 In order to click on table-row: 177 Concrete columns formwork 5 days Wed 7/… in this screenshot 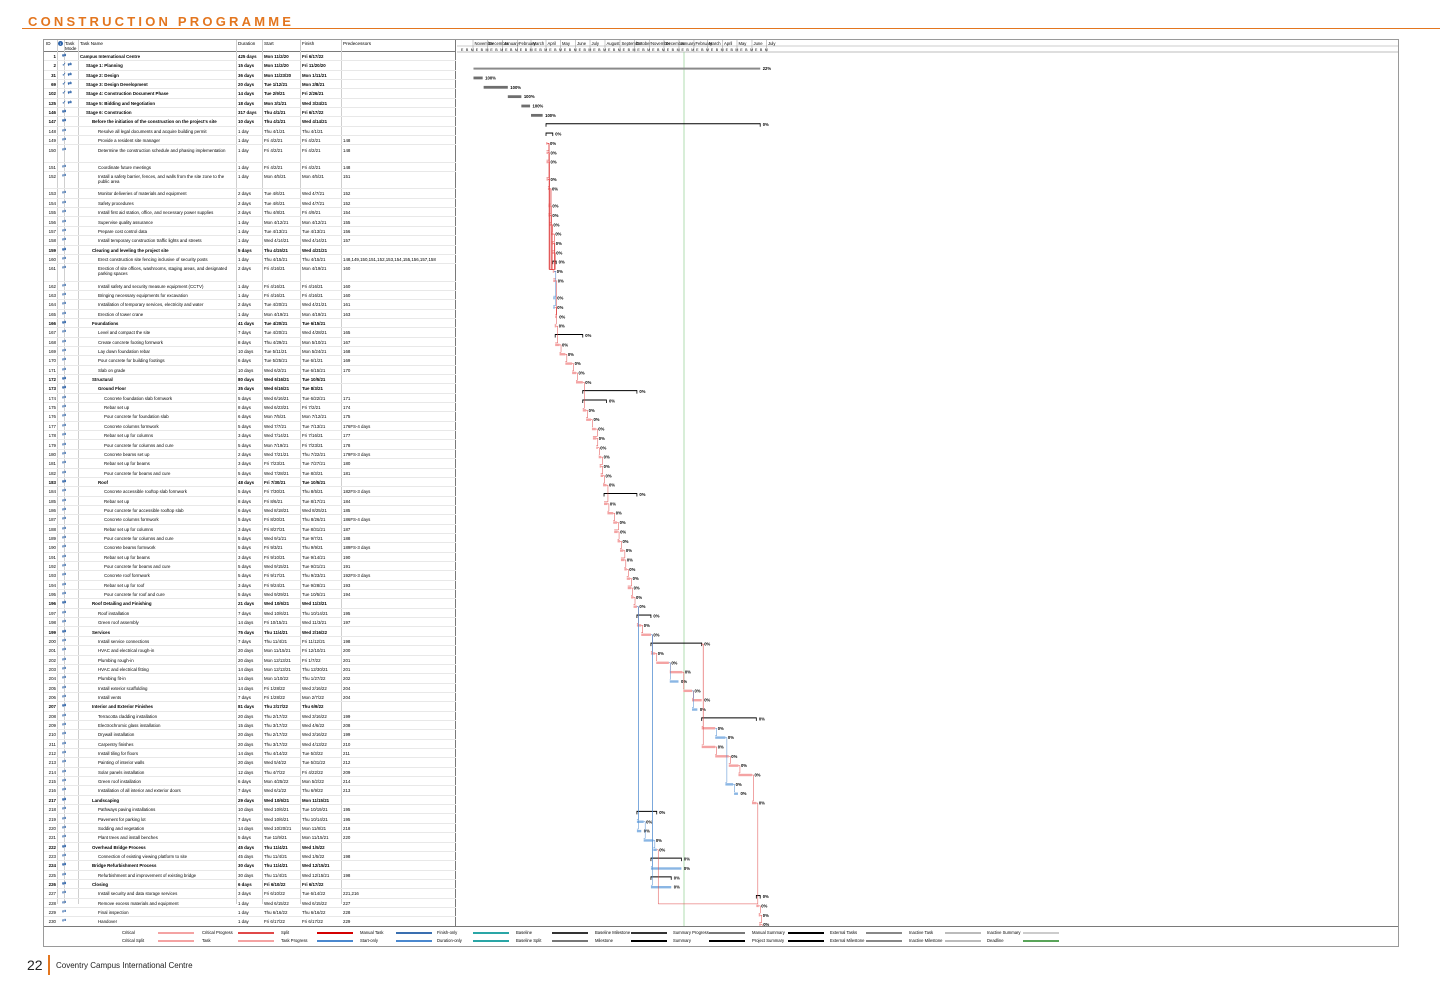, I will do `click(250, 427)`.